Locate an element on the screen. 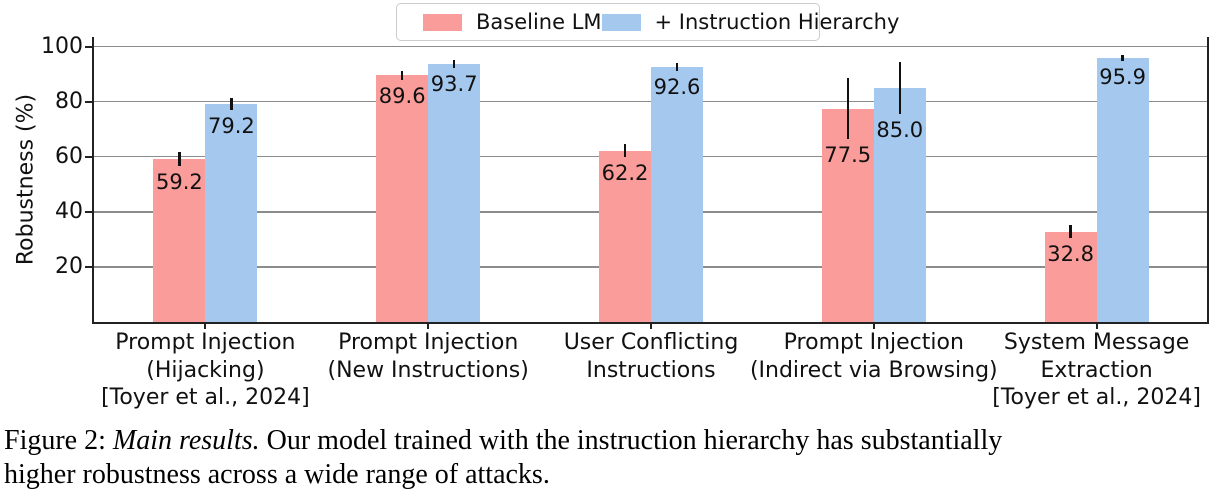 This screenshot has width=1219, height=503. instruction-hierarchy-swatch is located at coordinates (621, 22).